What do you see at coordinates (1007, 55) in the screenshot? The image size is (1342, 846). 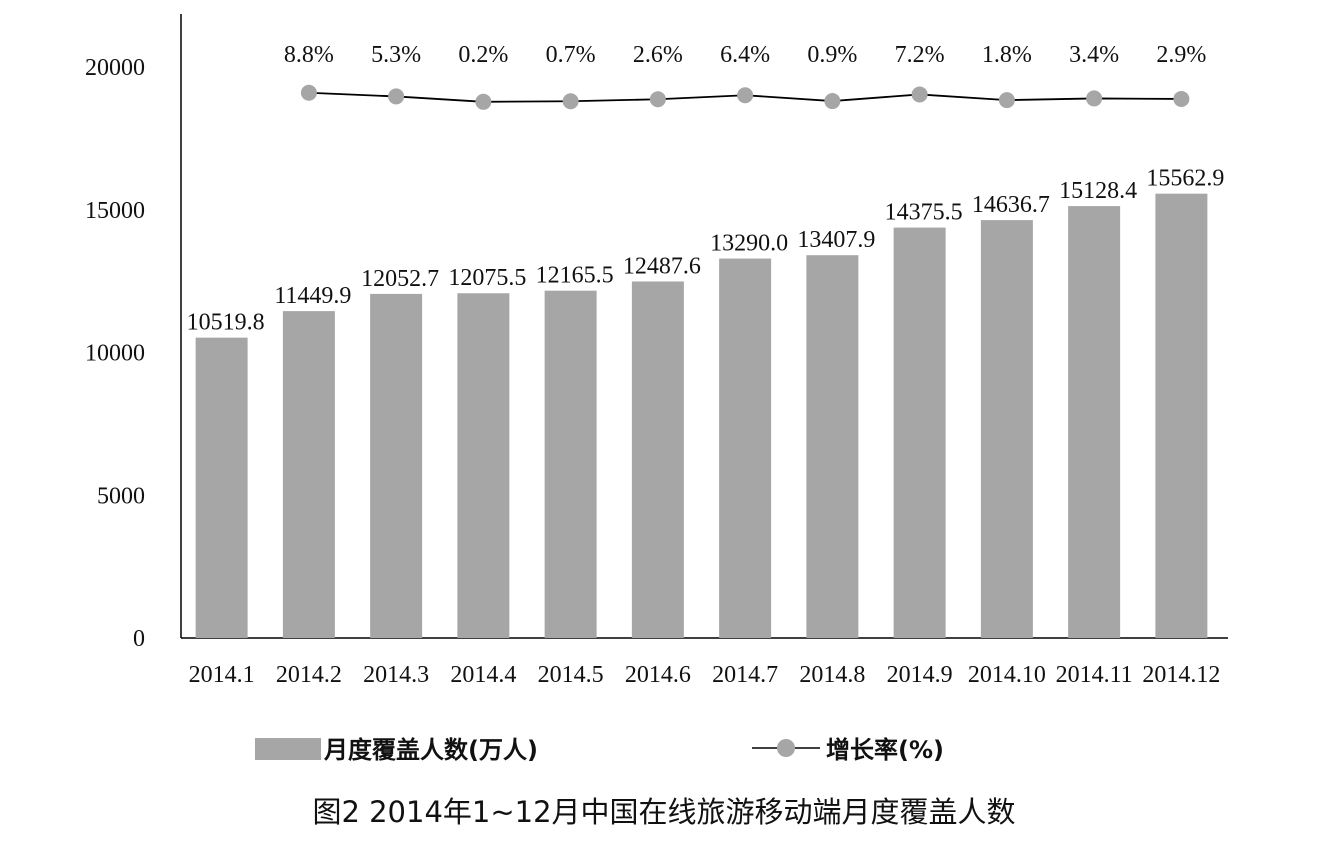 I see `rate-value-label: 1.8%` at bounding box center [1007, 55].